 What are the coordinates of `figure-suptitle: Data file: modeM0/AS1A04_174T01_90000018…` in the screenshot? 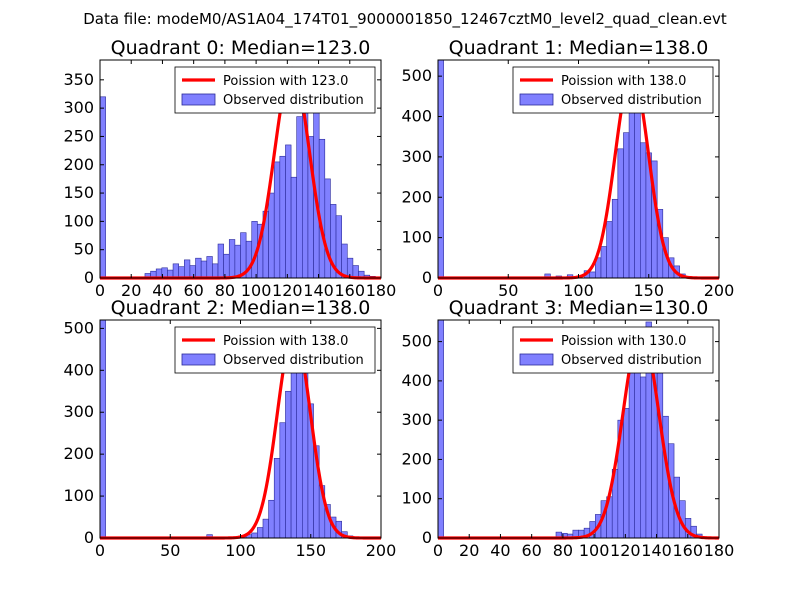 It's located at (405, 19).